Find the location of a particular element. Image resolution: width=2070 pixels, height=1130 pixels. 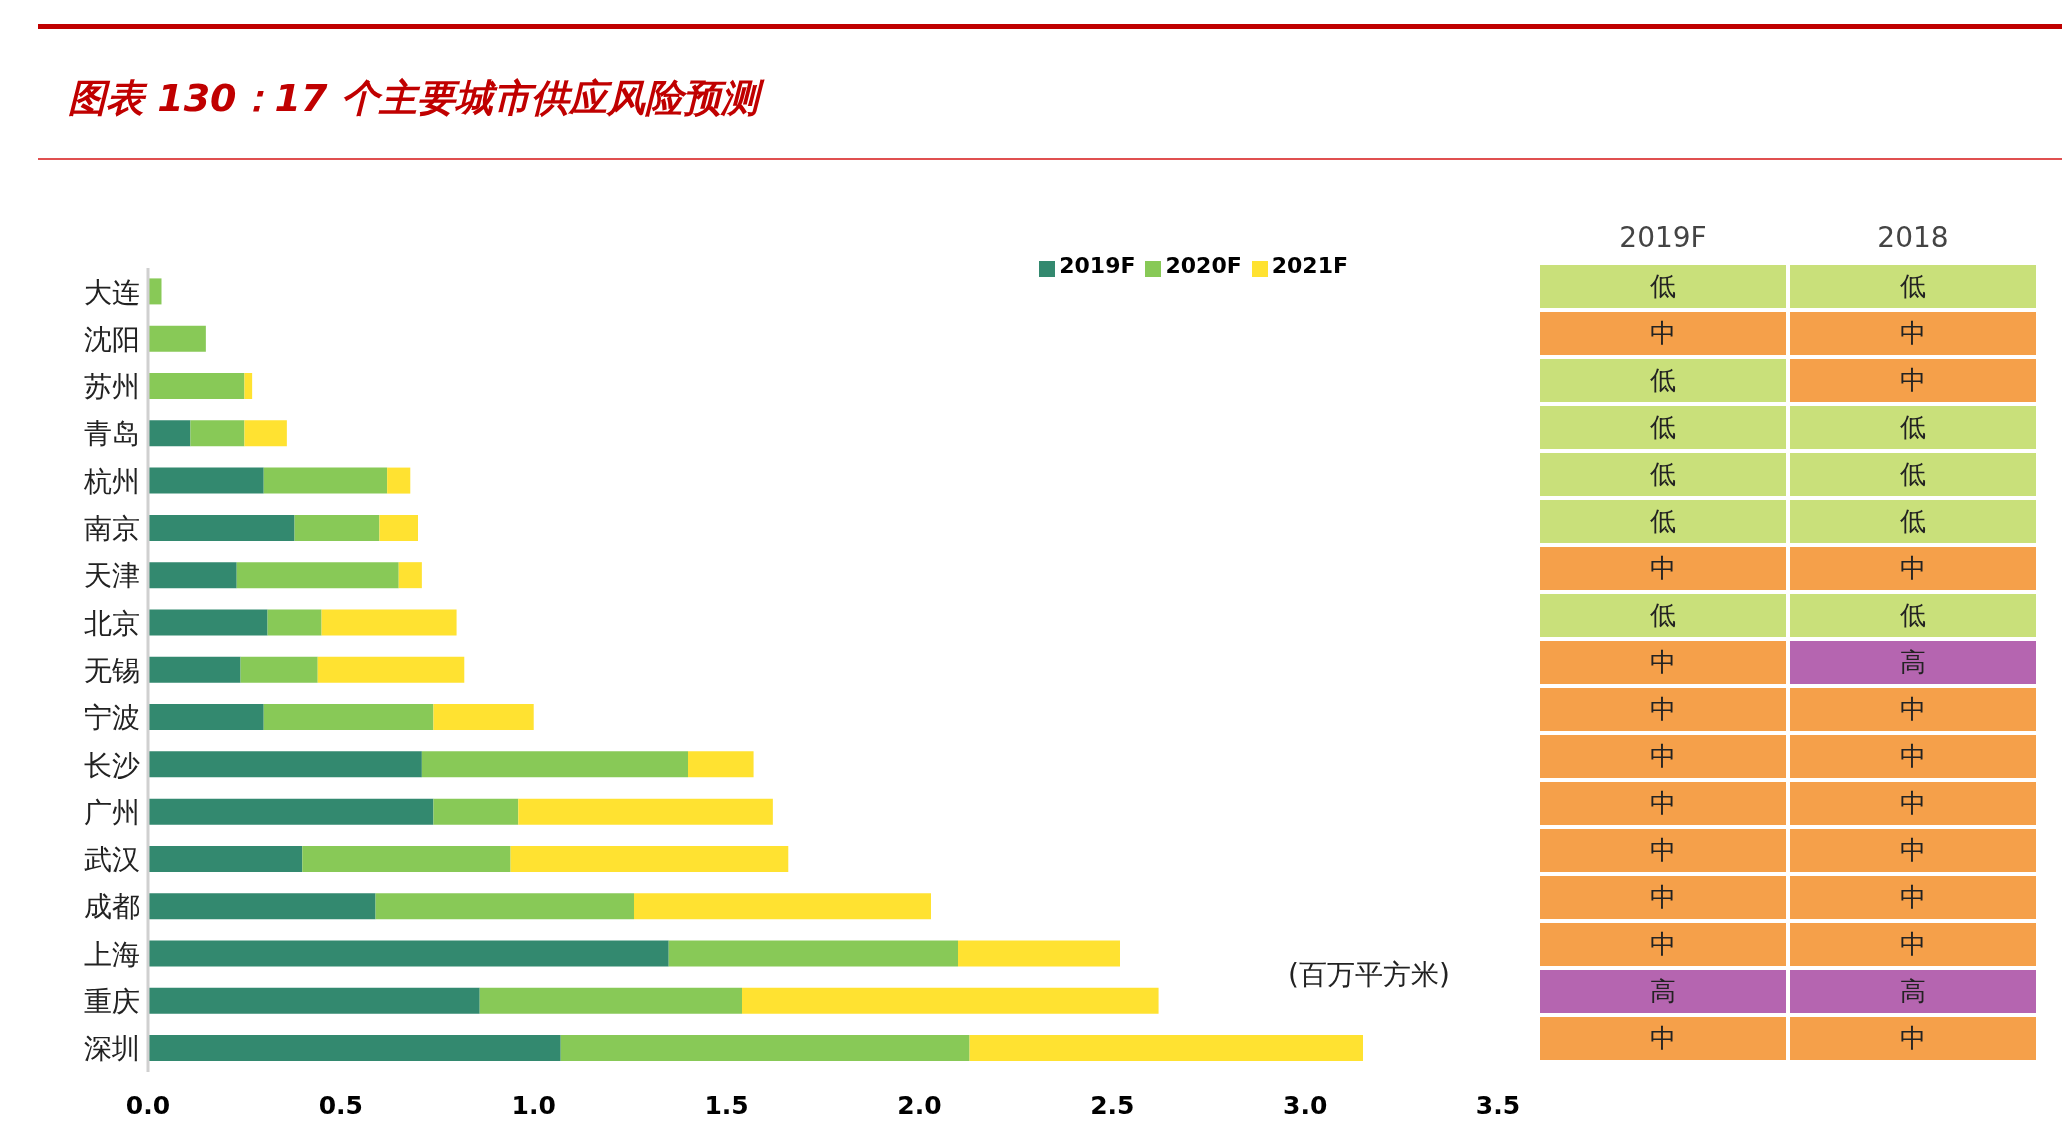

category-label: 2019F is located at coordinates (1663, 238).